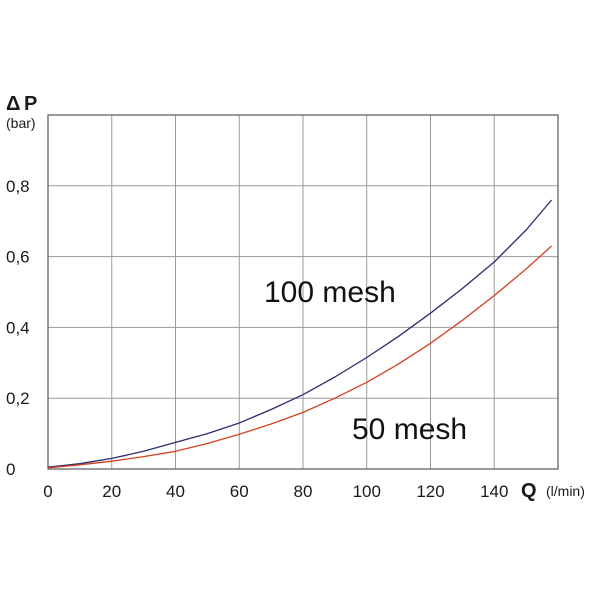  I want to click on x-tick-label: 60, so click(239, 491).